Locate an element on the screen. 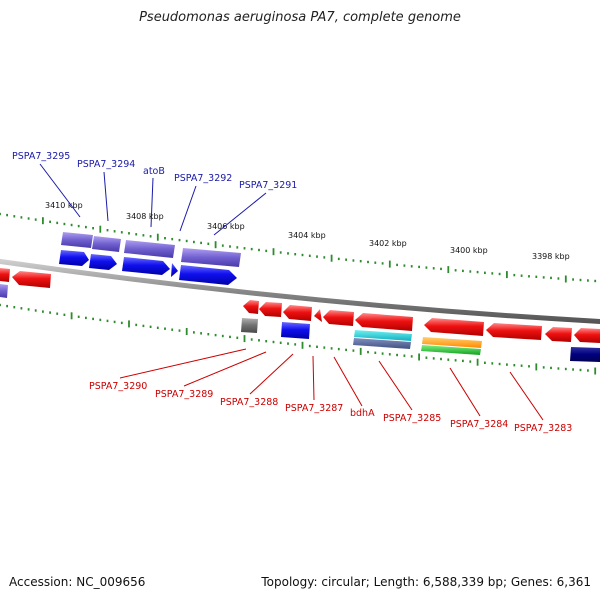 Image resolution: width=600 pixels, height=600 pixels. gene-label: PSPA7_3284 is located at coordinates (479, 424).